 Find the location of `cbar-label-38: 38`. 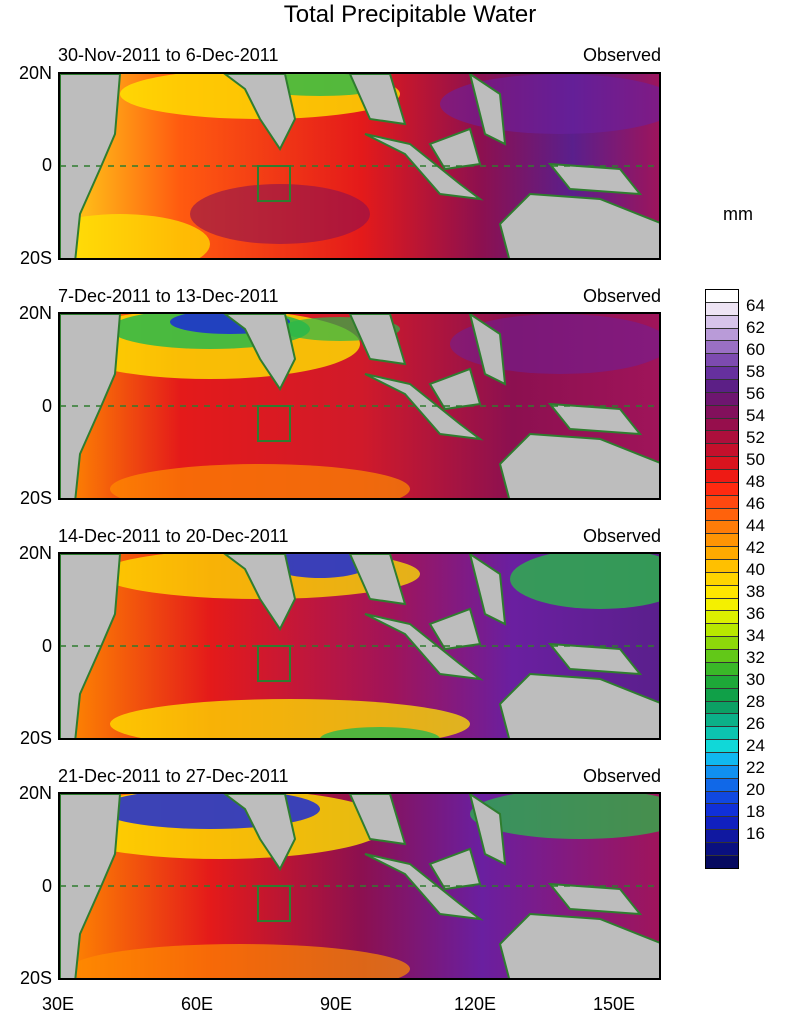

cbar-label-38: 38 is located at coordinates (755, 591).